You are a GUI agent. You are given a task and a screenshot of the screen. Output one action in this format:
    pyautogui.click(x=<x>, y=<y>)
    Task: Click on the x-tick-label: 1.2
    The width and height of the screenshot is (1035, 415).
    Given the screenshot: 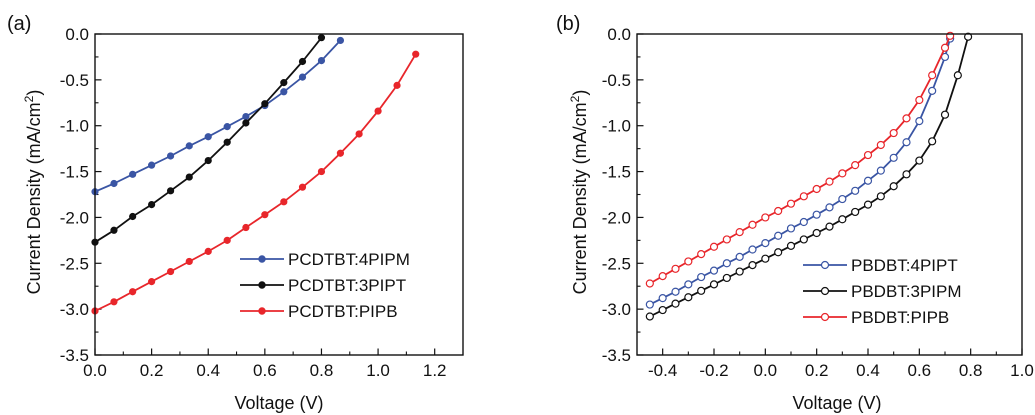 What is the action you would take?
    pyautogui.click(x=435, y=370)
    